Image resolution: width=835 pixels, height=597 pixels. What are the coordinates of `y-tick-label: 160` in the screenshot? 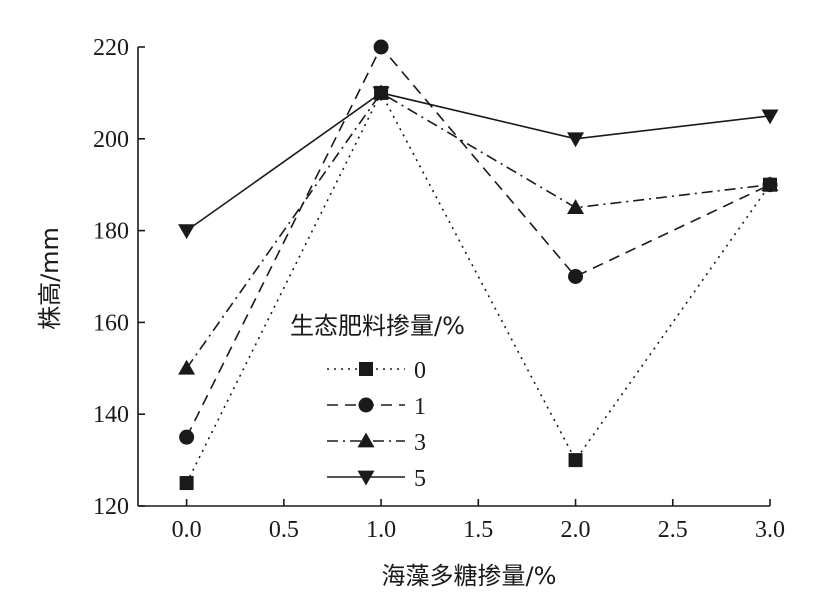 It's located at (111, 323).